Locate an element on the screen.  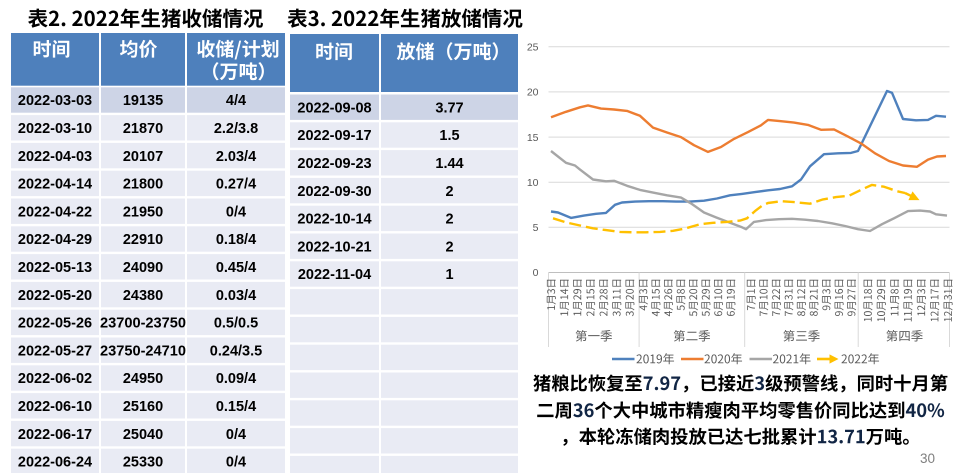
svg-text: 1.44 is located at coordinates (449, 164).